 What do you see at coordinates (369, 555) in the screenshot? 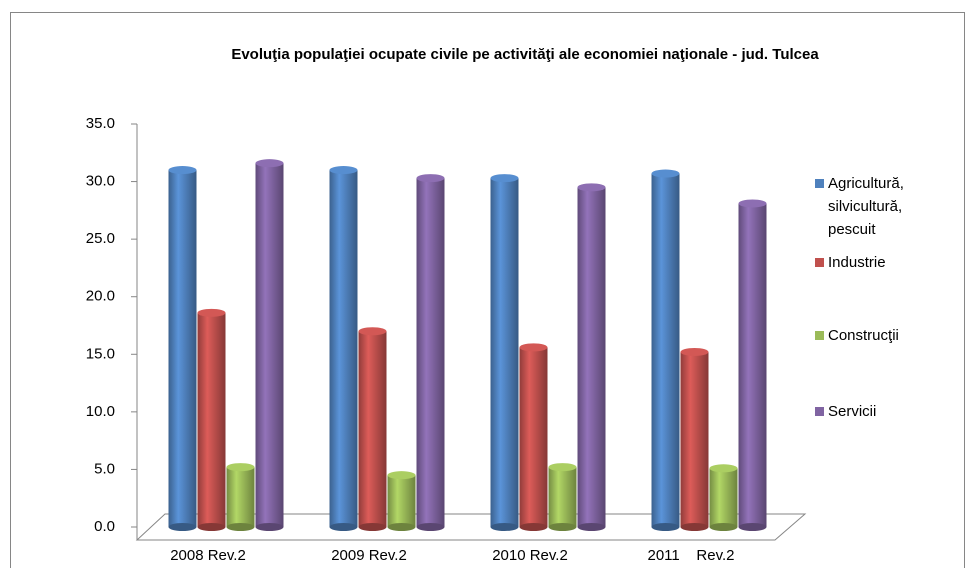
I see `x-tick-label: 2009 Rev.2` at bounding box center [369, 555].